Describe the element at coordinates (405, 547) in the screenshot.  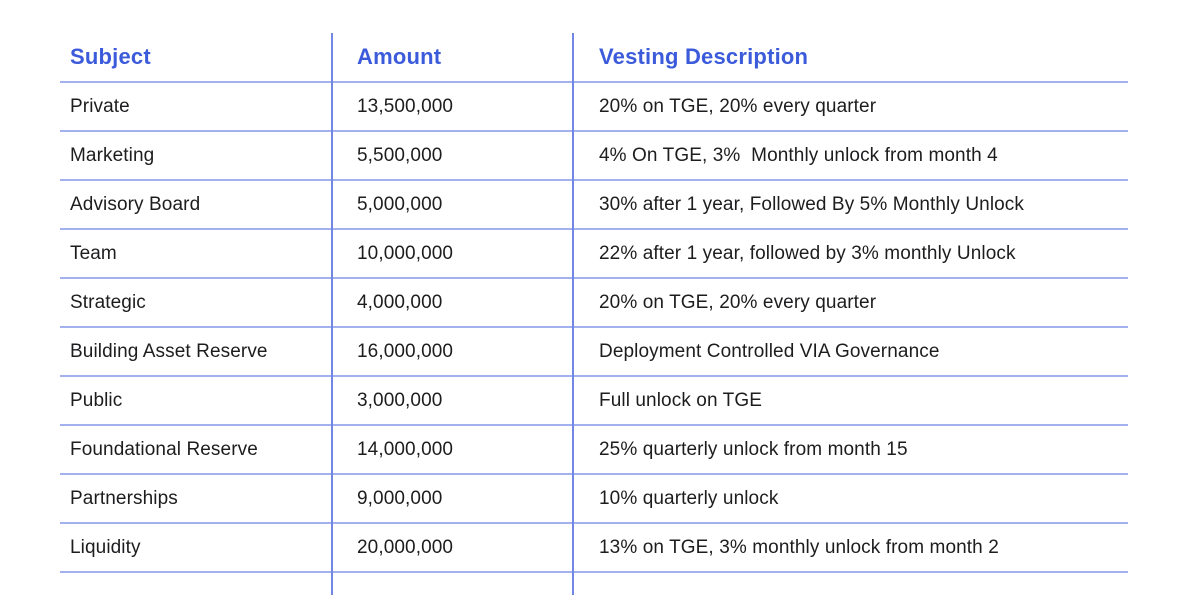
I see `amount-cell: 20,000,000` at that location.